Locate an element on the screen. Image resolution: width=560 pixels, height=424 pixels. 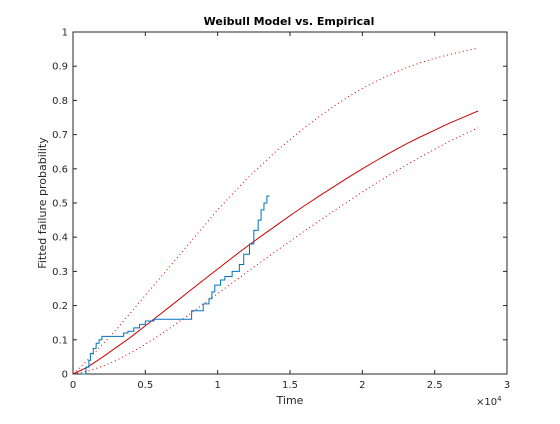
y-tick-label: 0.2 is located at coordinates (60, 306).